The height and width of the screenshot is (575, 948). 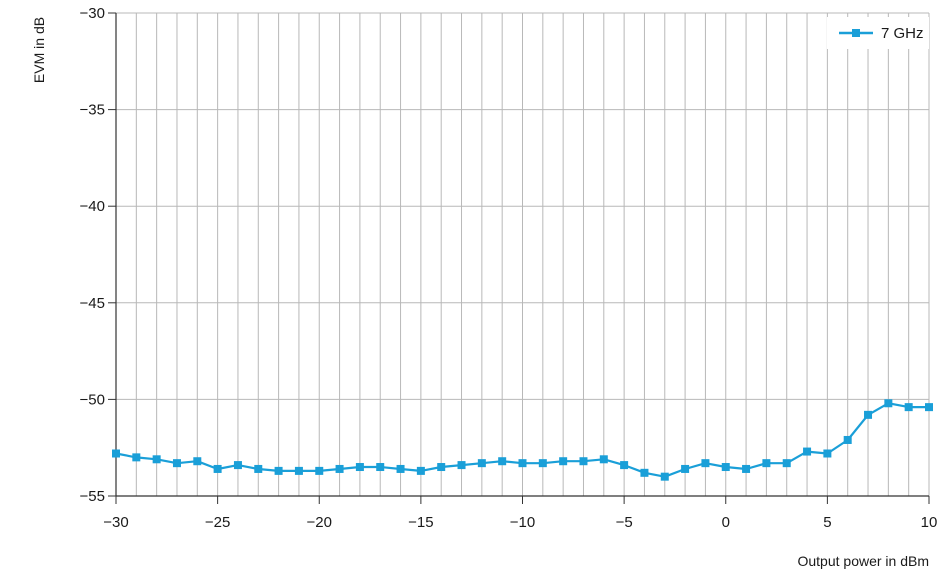 I want to click on x-tick-label: −15, so click(x=420, y=522).